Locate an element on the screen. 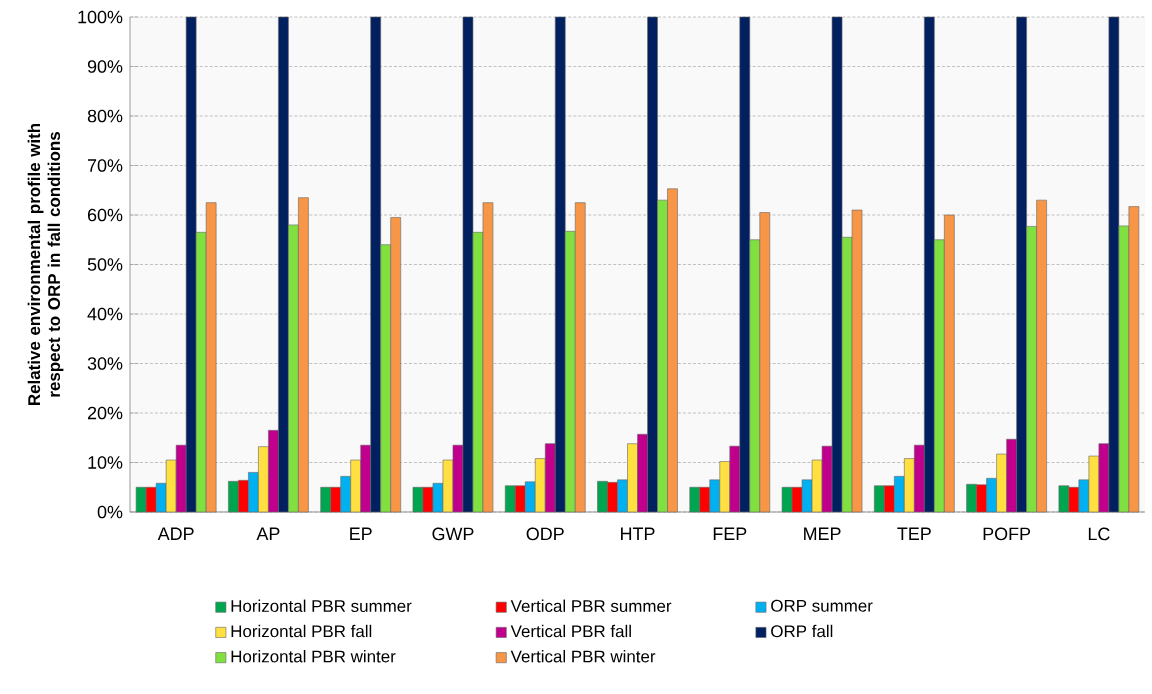  x-tick-label: TEP is located at coordinates (914, 533).